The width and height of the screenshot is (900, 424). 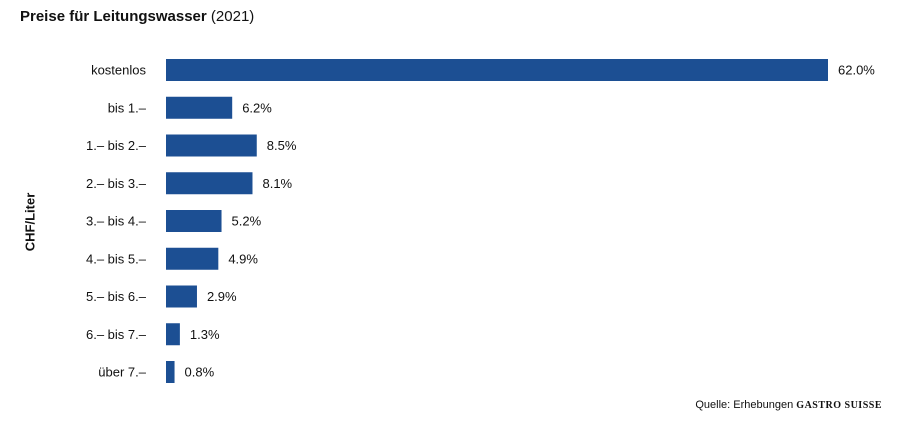 I want to click on source-brand-logo: GASTRO SUISSE, so click(x=839, y=405).